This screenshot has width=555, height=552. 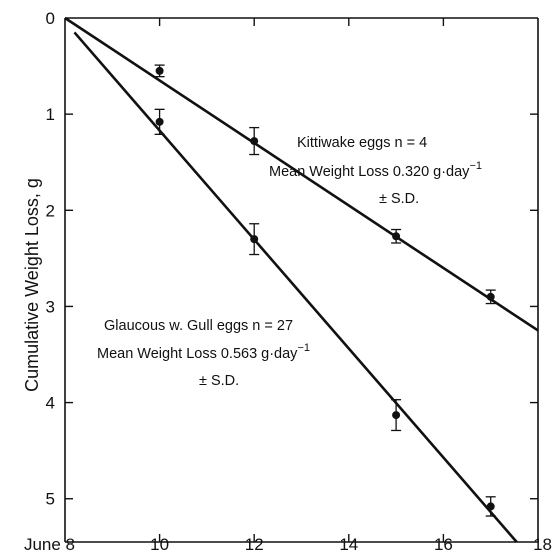 What do you see at coordinates (49, 543) in the screenshot?
I see `x-tick-label: June 8` at bounding box center [49, 543].